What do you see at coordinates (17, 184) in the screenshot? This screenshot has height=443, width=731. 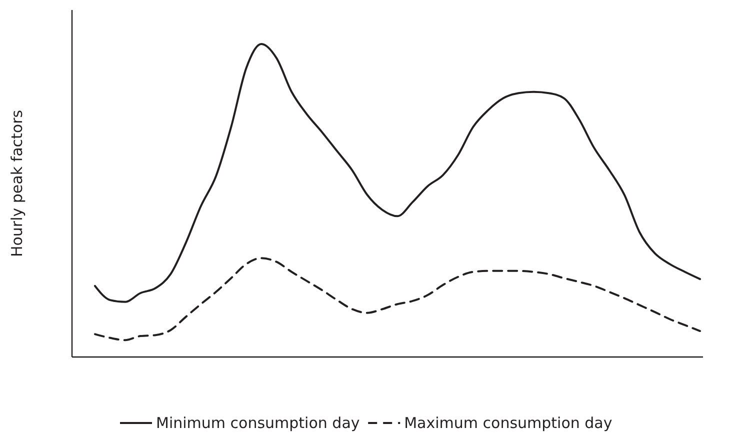 I see `y-axis-title: Hourly peak factors` at bounding box center [17, 184].